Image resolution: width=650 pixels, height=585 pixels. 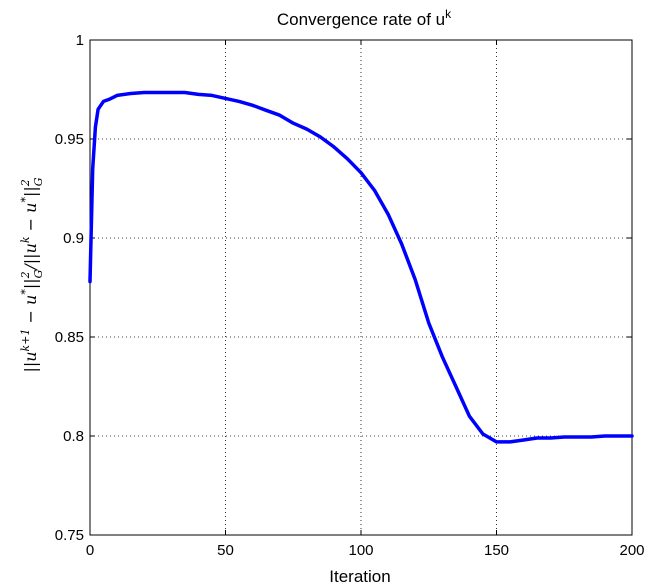 What do you see at coordinates (448, 14) in the screenshot?
I see `chart-title-superscript: k` at bounding box center [448, 14].